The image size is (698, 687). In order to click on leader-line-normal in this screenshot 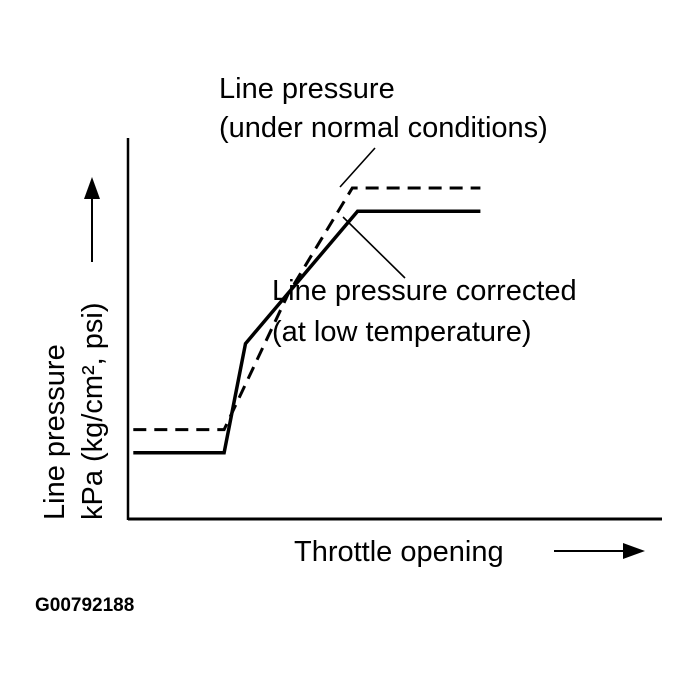, I will do `click(357, 167)`.